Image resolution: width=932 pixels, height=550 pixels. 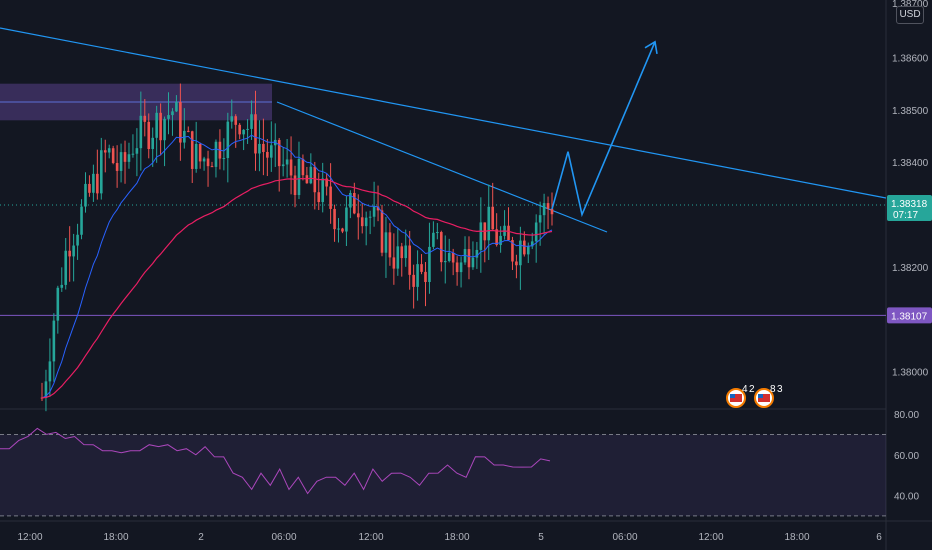 I want to click on flag-stripe, so click(x=764, y=398).